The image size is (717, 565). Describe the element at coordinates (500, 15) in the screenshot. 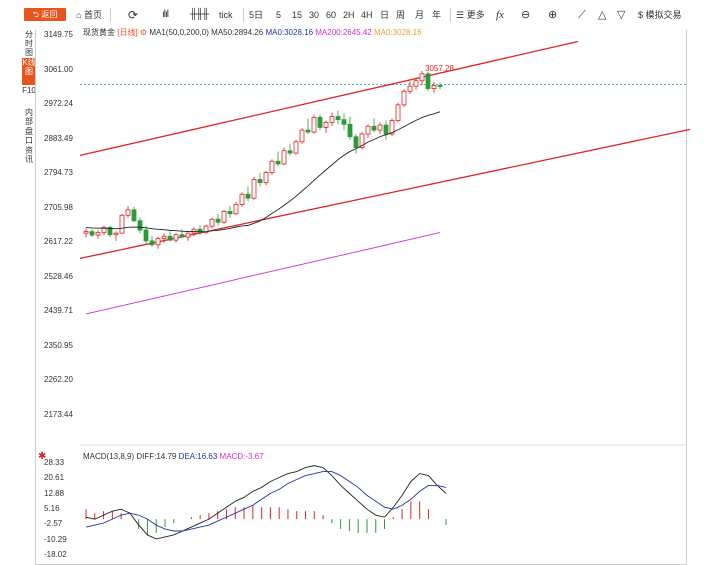

I see `formula-icon: fx` at that location.